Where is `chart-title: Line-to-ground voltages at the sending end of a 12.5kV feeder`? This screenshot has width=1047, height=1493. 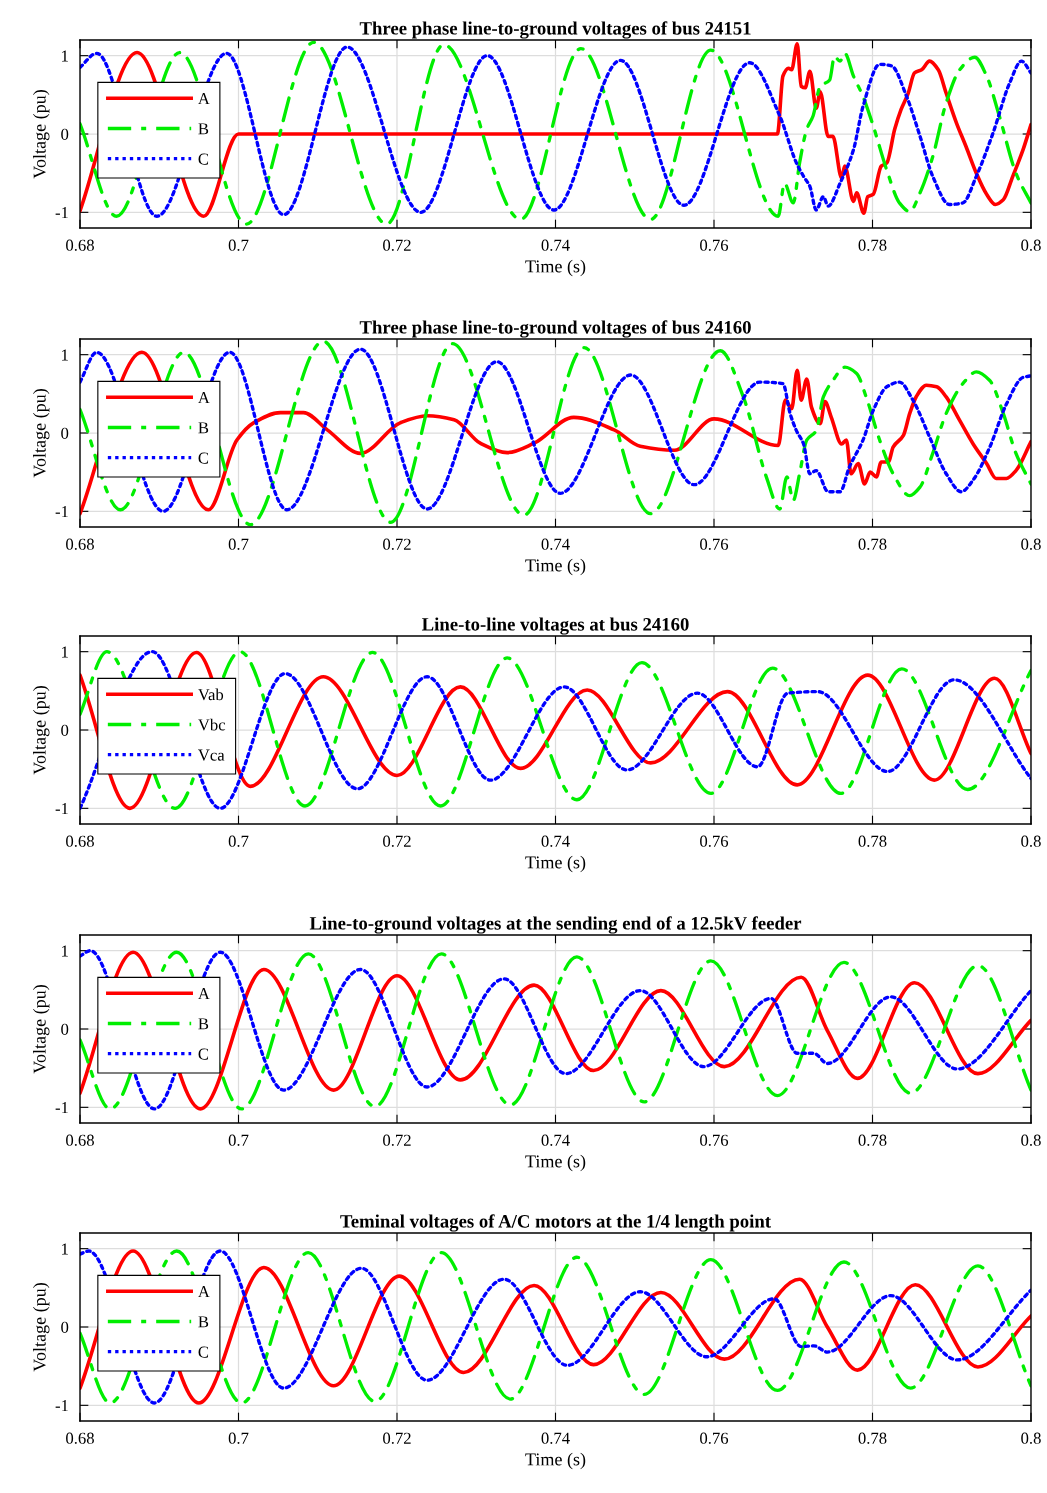 chart-title: Line-to-ground voltages at the sending end of a 12.5kV feeder is located at coordinates (555, 925).